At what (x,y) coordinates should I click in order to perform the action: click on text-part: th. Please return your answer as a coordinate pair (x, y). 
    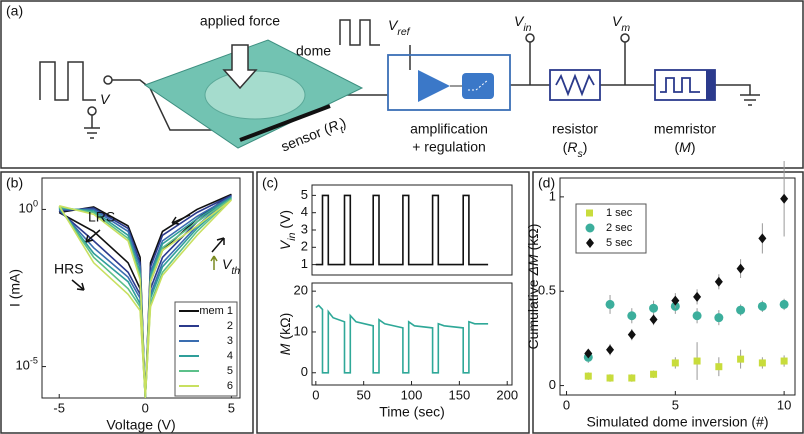
    Looking at the image, I should click on (235, 271).